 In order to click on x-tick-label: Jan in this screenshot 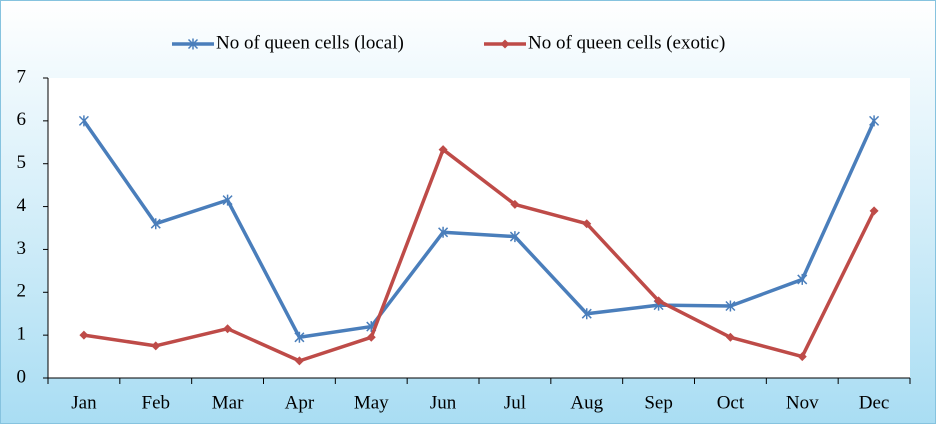, I will do `click(84, 402)`.